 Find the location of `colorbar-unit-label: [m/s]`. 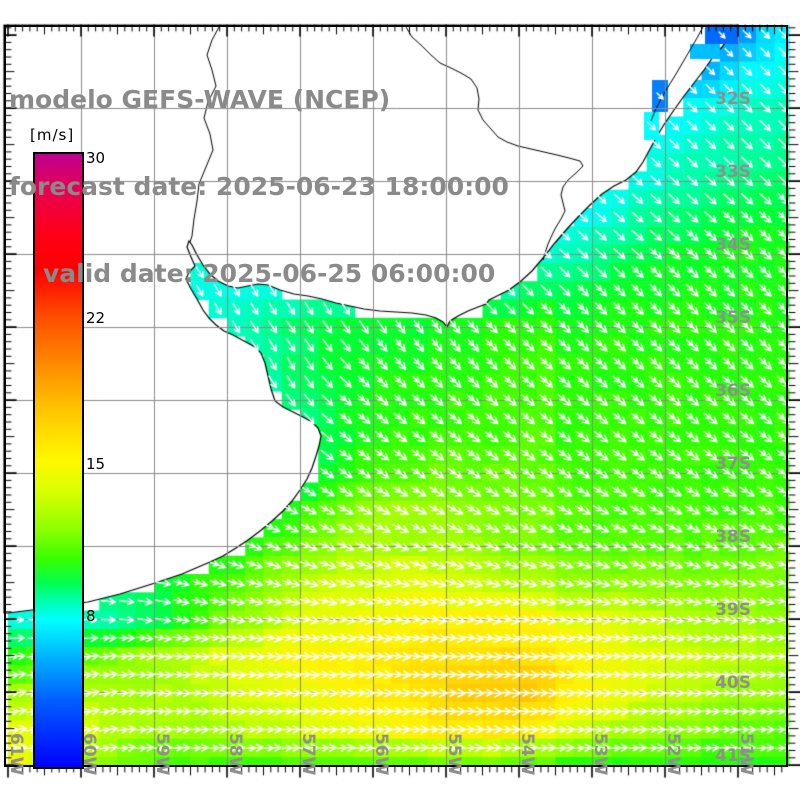

colorbar-unit-label: [m/s] is located at coordinates (52, 135).